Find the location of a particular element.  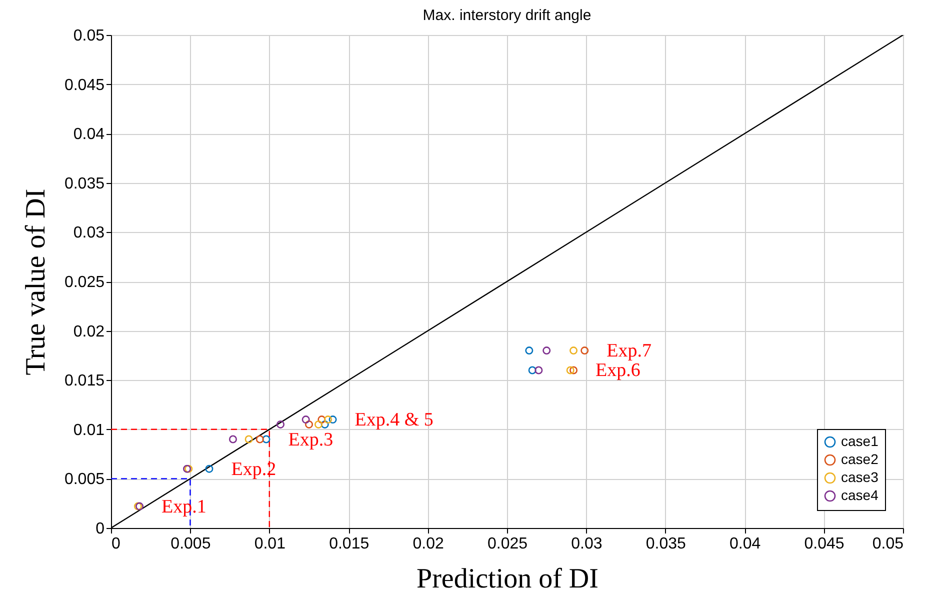

y-axis-title: True value of DI is located at coordinates (36, 282).